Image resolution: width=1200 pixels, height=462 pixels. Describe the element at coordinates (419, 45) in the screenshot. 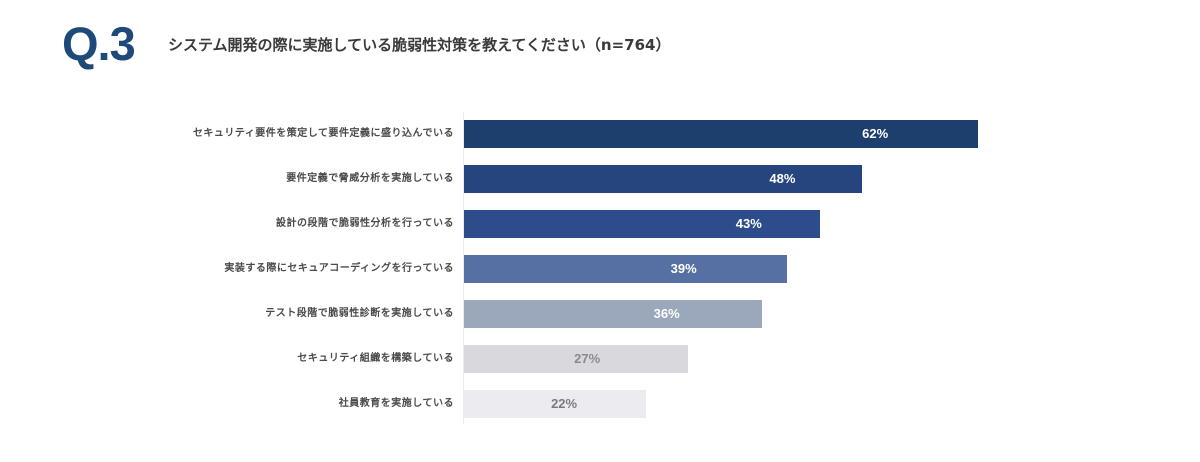

I see `question-title: システム開発の際に実施している脆弱性対策を教えてください（n=764）` at that location.